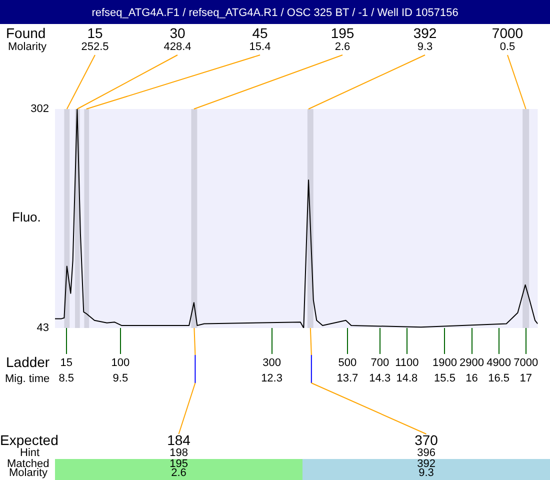 The image size is (550, 480). What do you see at coordinates (347, 363) in the screenshot?
I see `text: 500` at bounding box center [347, 363].